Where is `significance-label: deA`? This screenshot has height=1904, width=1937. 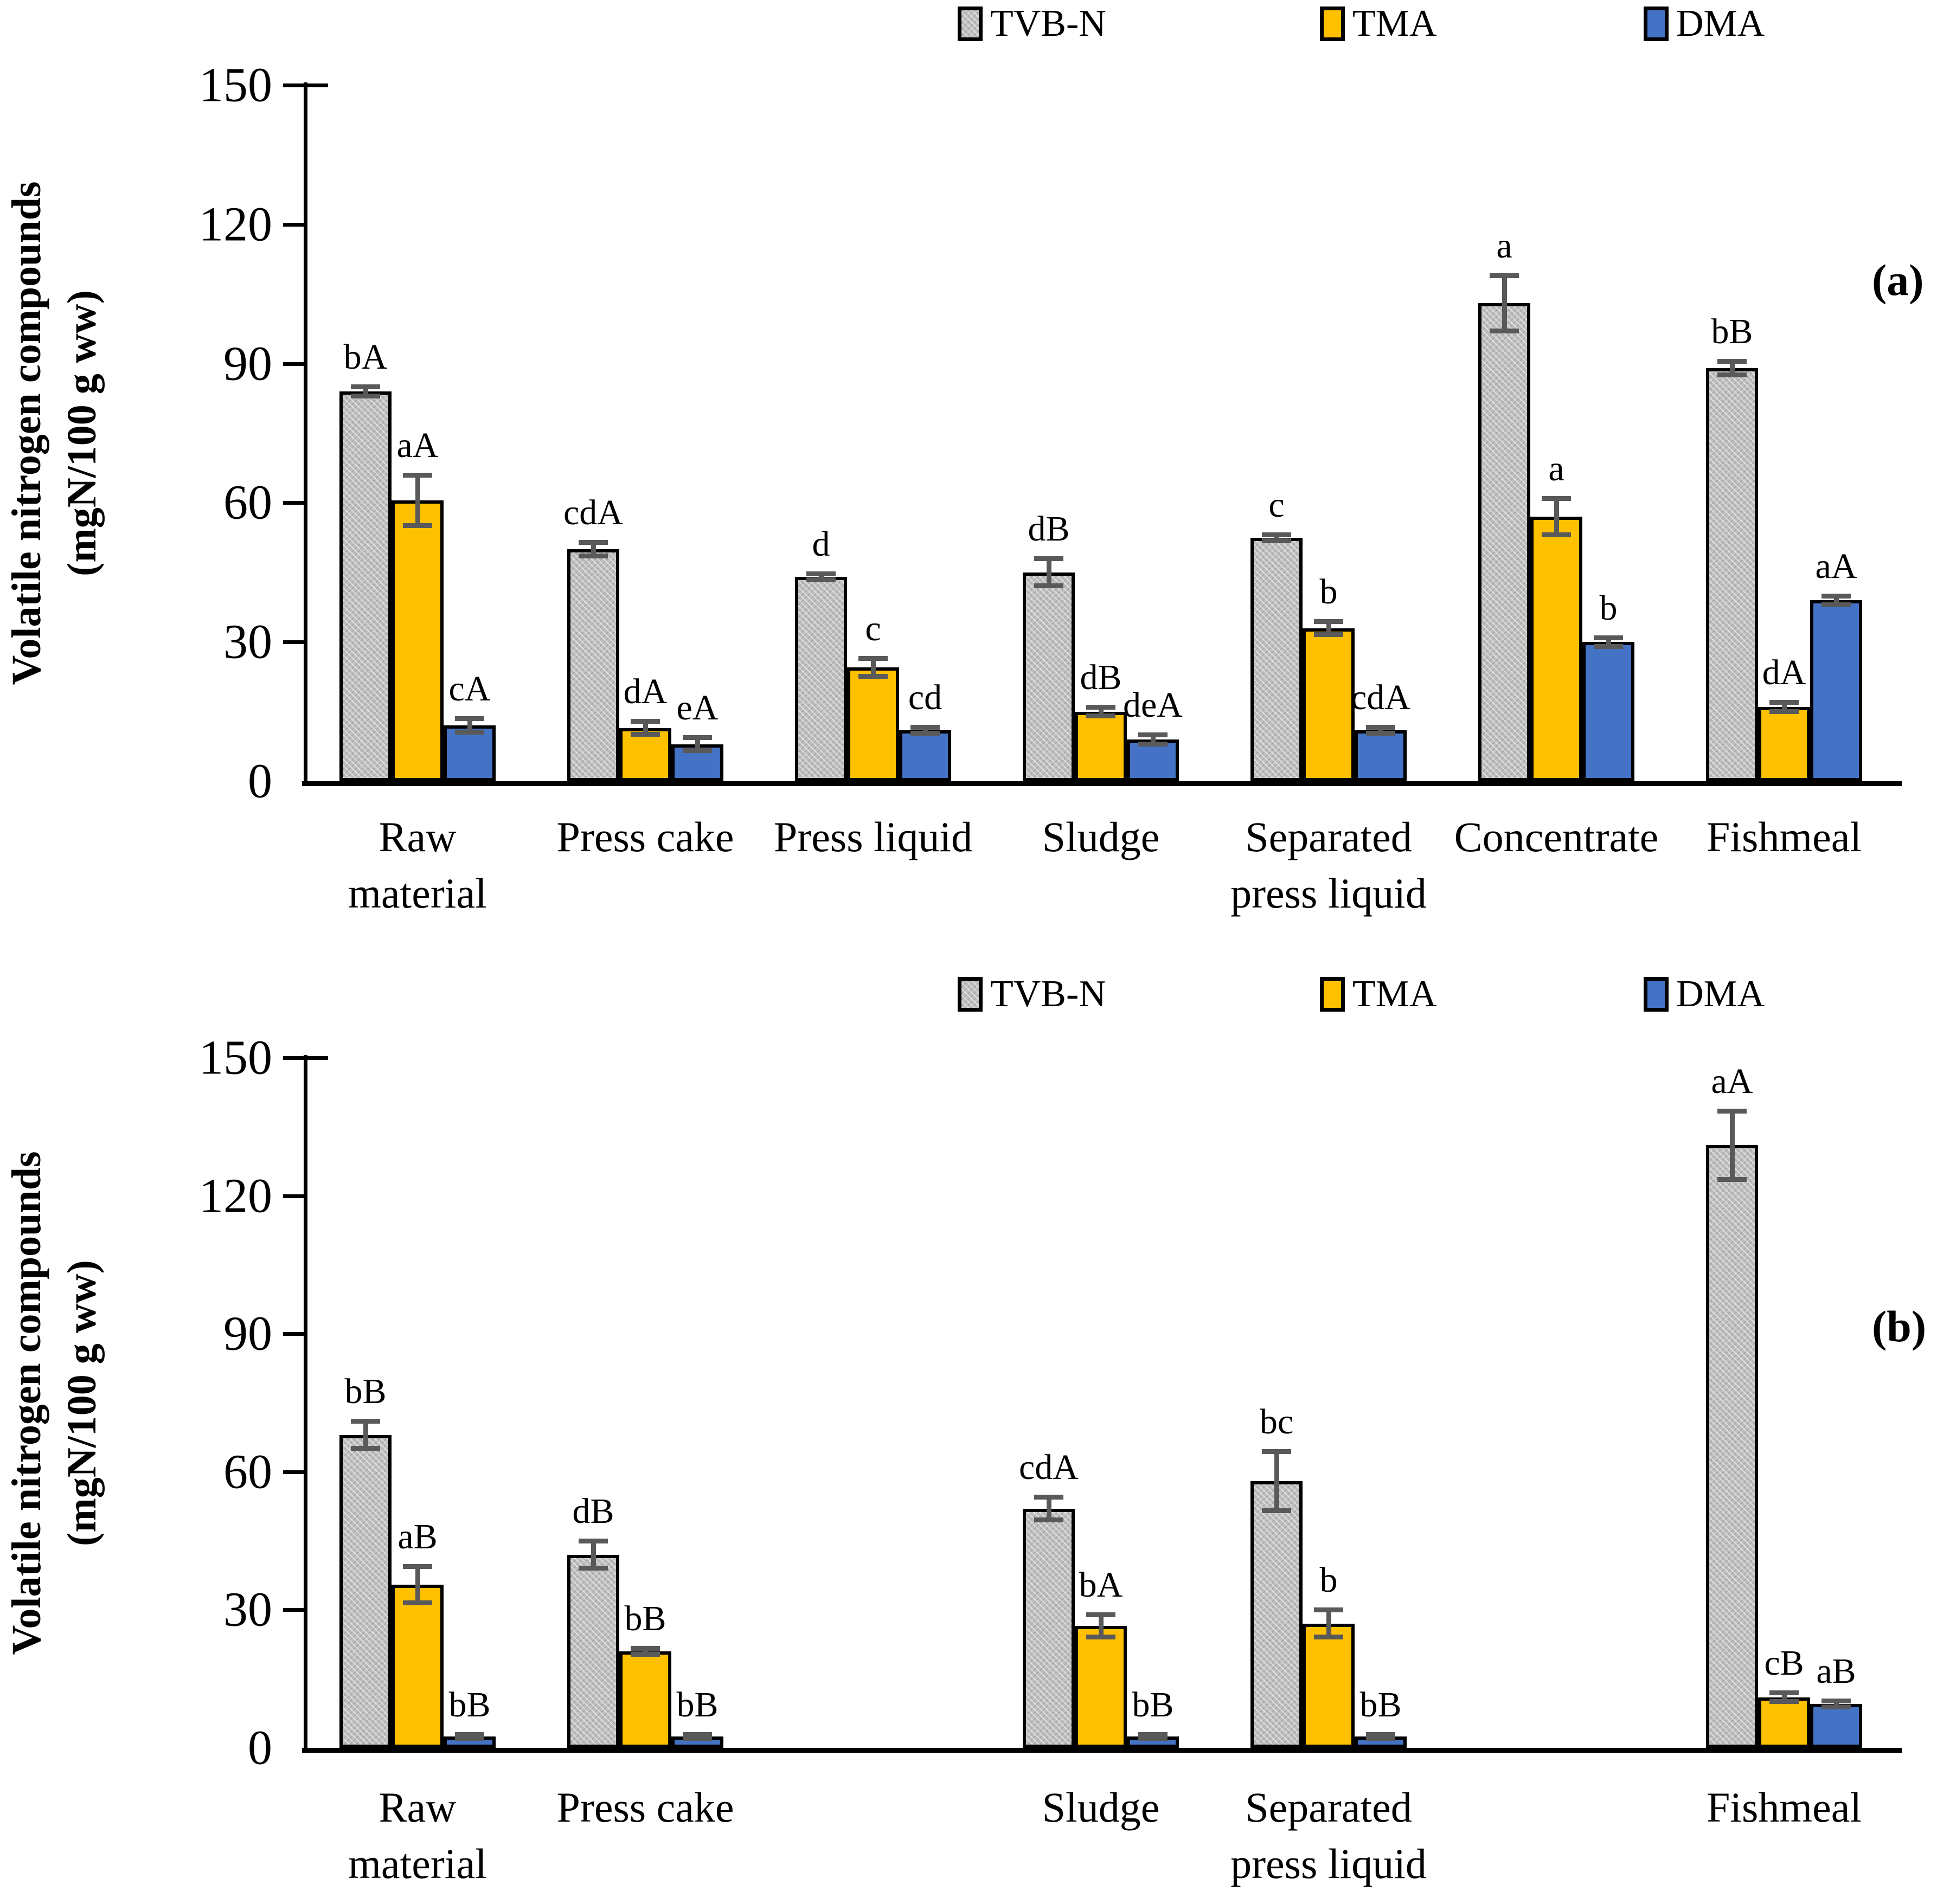
significance-label: deA is located at coordinates (1153, 705).